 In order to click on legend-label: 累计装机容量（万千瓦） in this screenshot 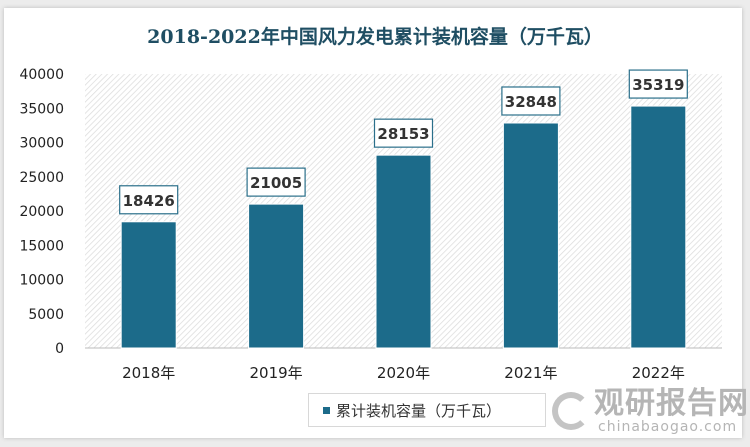, I will do `click(419, 410)`.